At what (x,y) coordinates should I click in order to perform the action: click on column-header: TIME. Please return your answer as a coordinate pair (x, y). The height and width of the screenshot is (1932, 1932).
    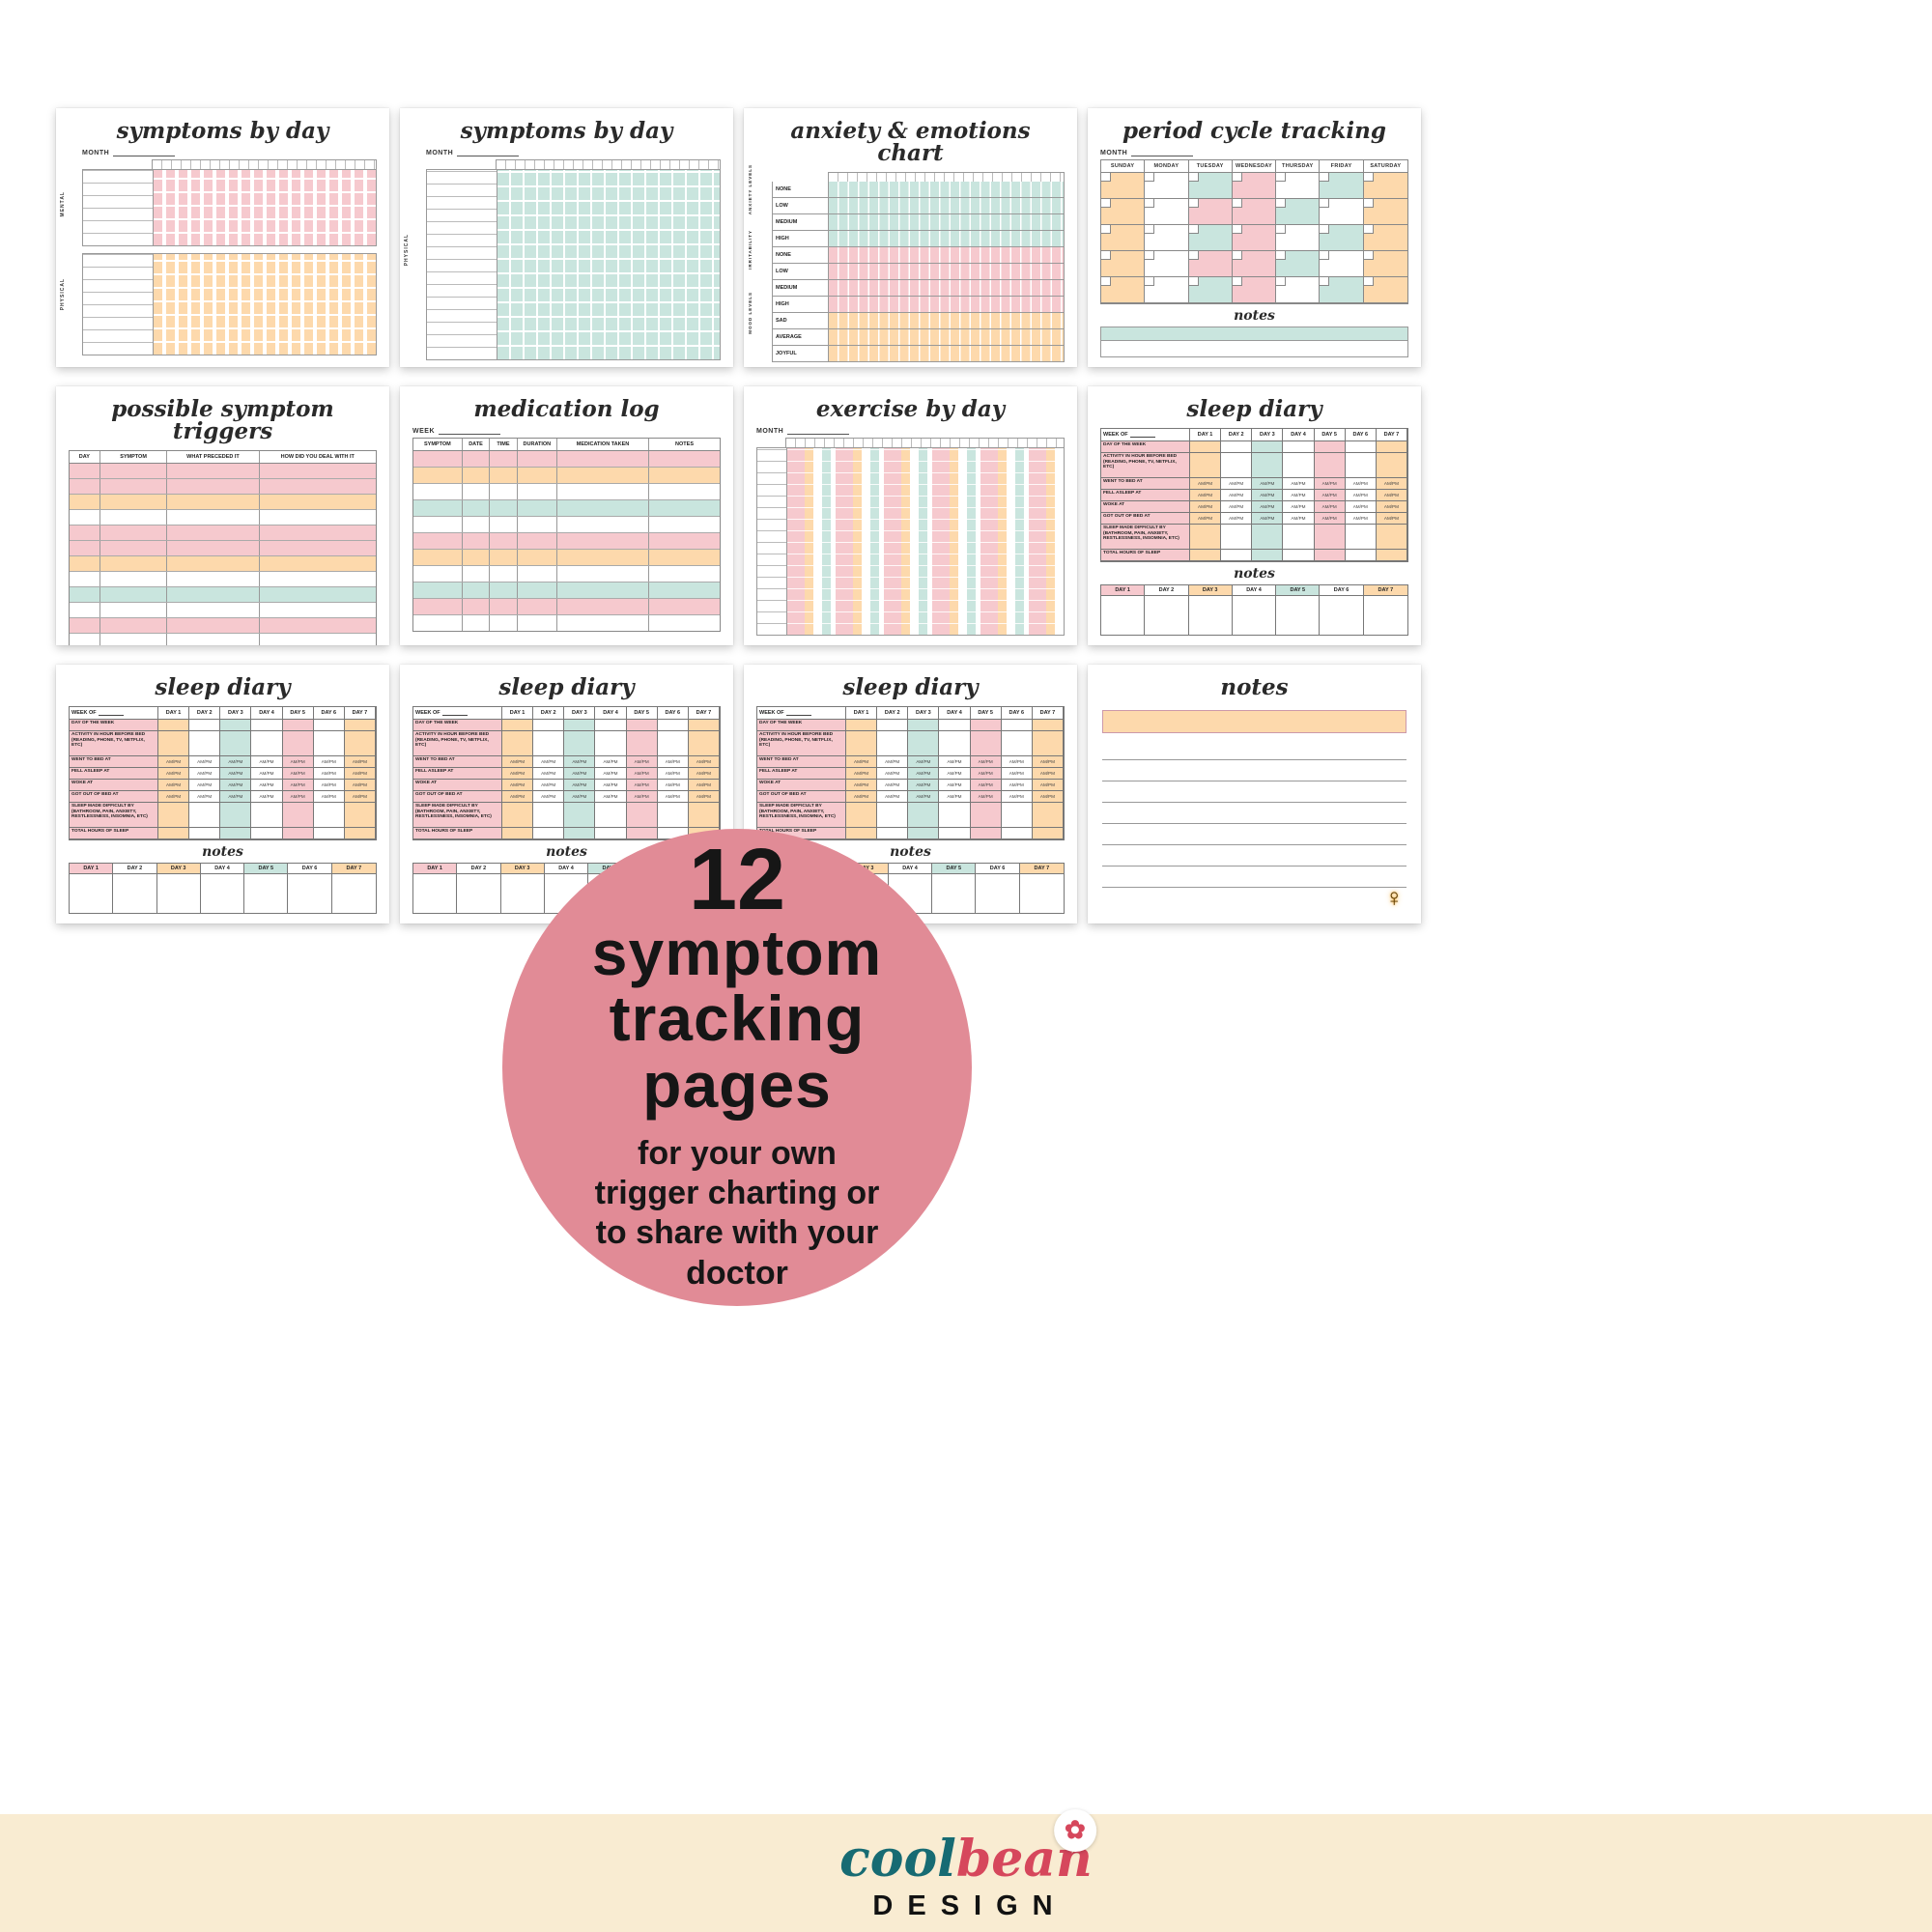
    Looking at the image, I should click on (504, 444).